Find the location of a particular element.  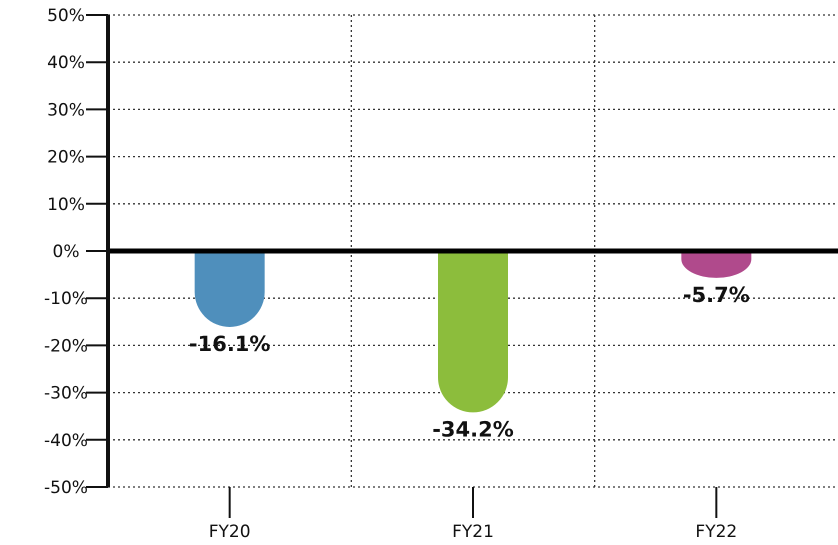

data-label: -34.2% is located at coordinates (473, 429).